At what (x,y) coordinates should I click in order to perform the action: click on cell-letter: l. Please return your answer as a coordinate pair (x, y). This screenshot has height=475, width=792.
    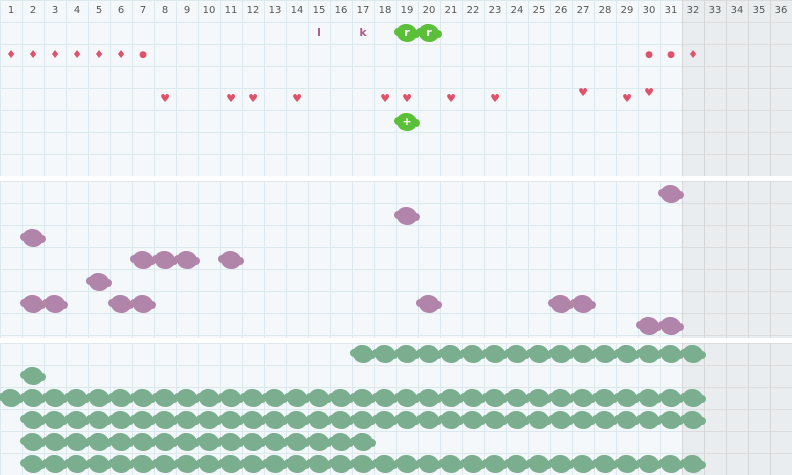
    Looking at the image, I should click on (319, 32).